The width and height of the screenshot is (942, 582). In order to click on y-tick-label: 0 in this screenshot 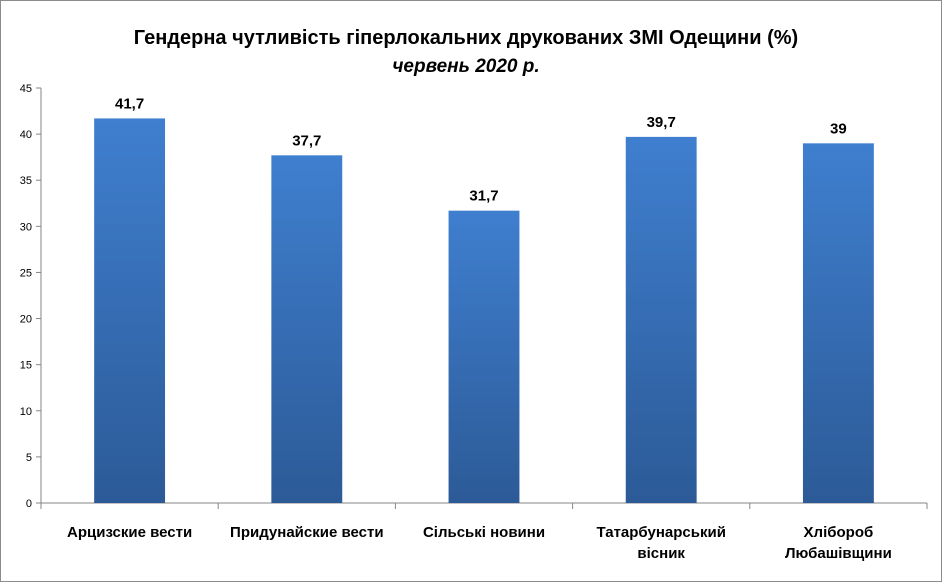, I will do `click(29, 504)`.